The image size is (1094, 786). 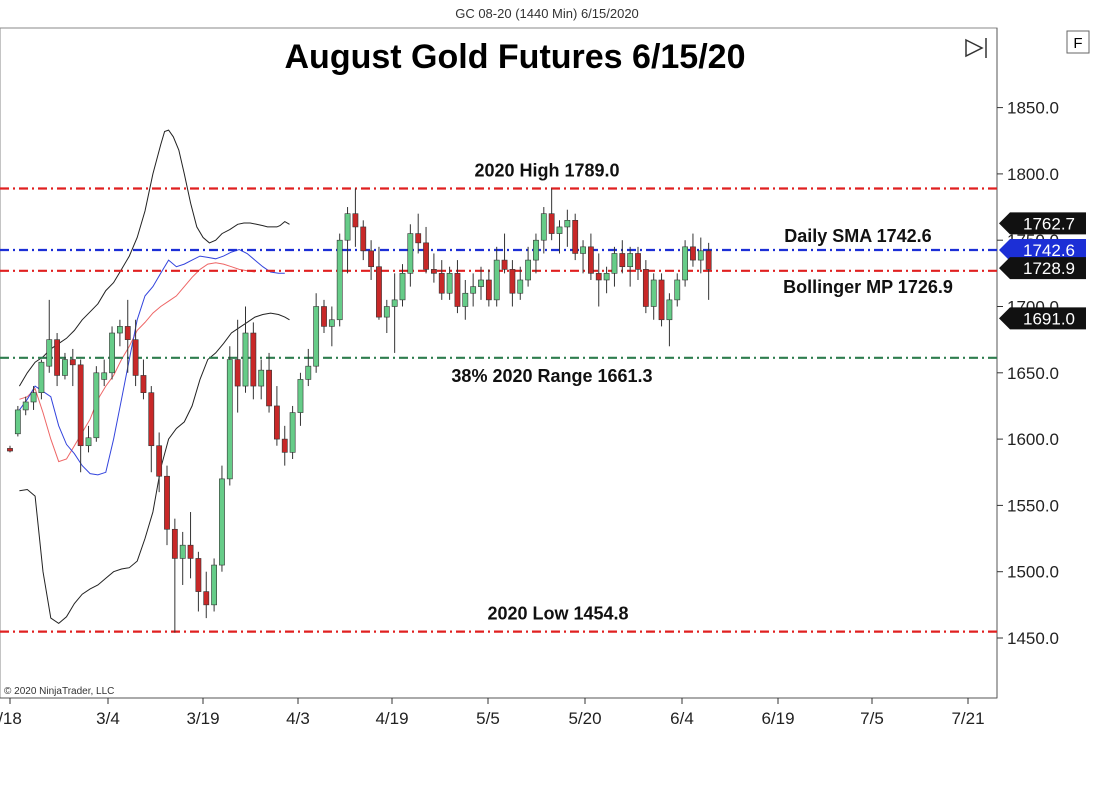 I want to click on price-flag-shape, so click(x=1042, y=318).